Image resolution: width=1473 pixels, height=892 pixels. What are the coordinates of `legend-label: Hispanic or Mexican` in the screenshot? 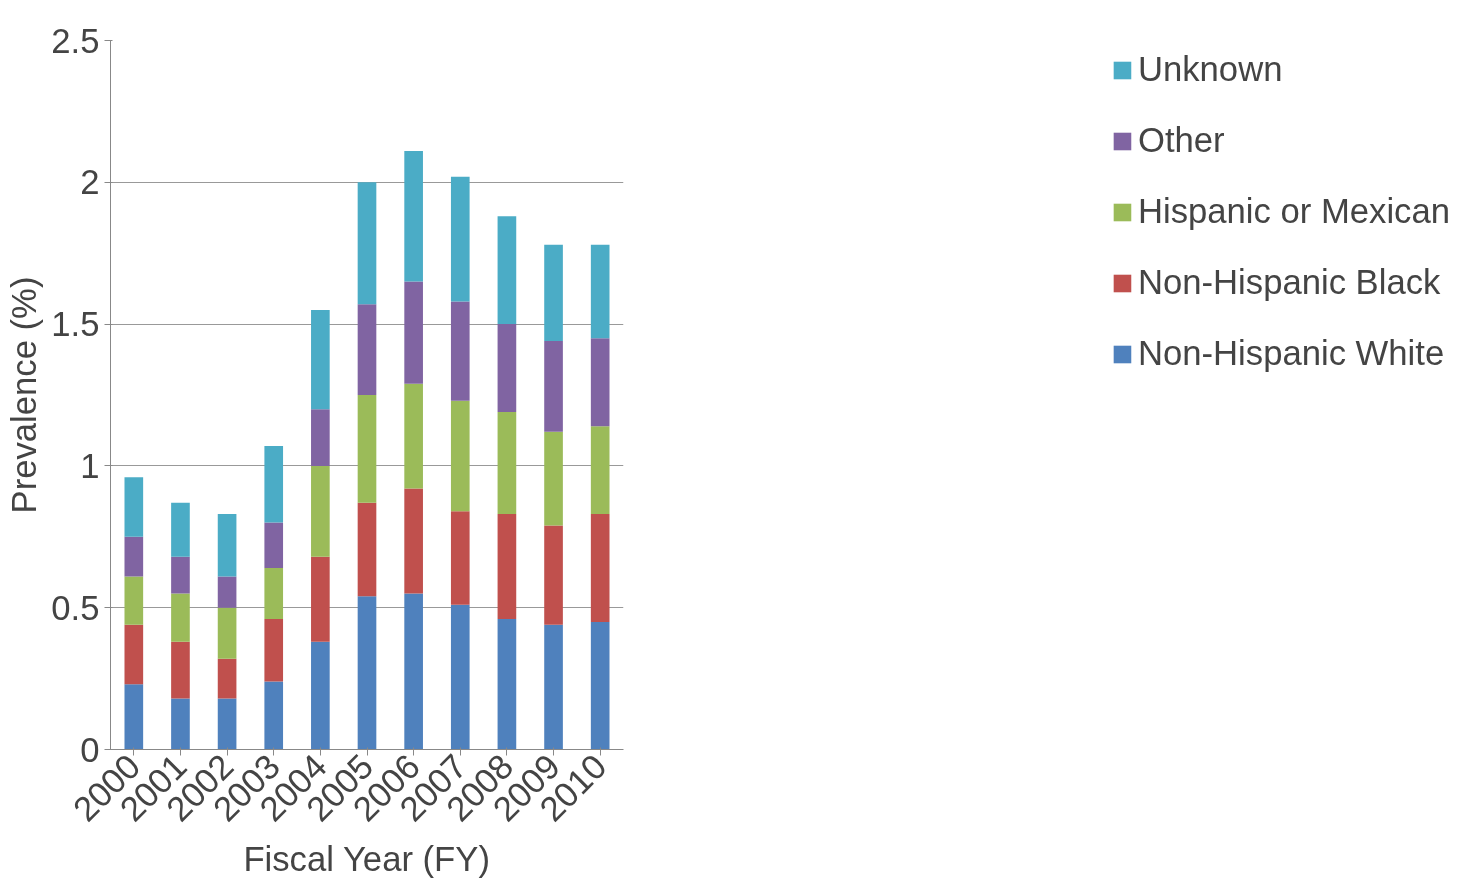 It's located at (1293, 211).